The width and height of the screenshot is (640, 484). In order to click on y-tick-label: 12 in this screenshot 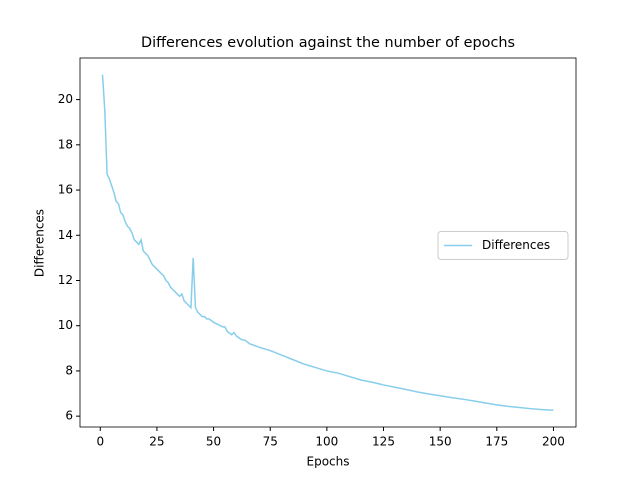, I will do `click(65, 280)`.